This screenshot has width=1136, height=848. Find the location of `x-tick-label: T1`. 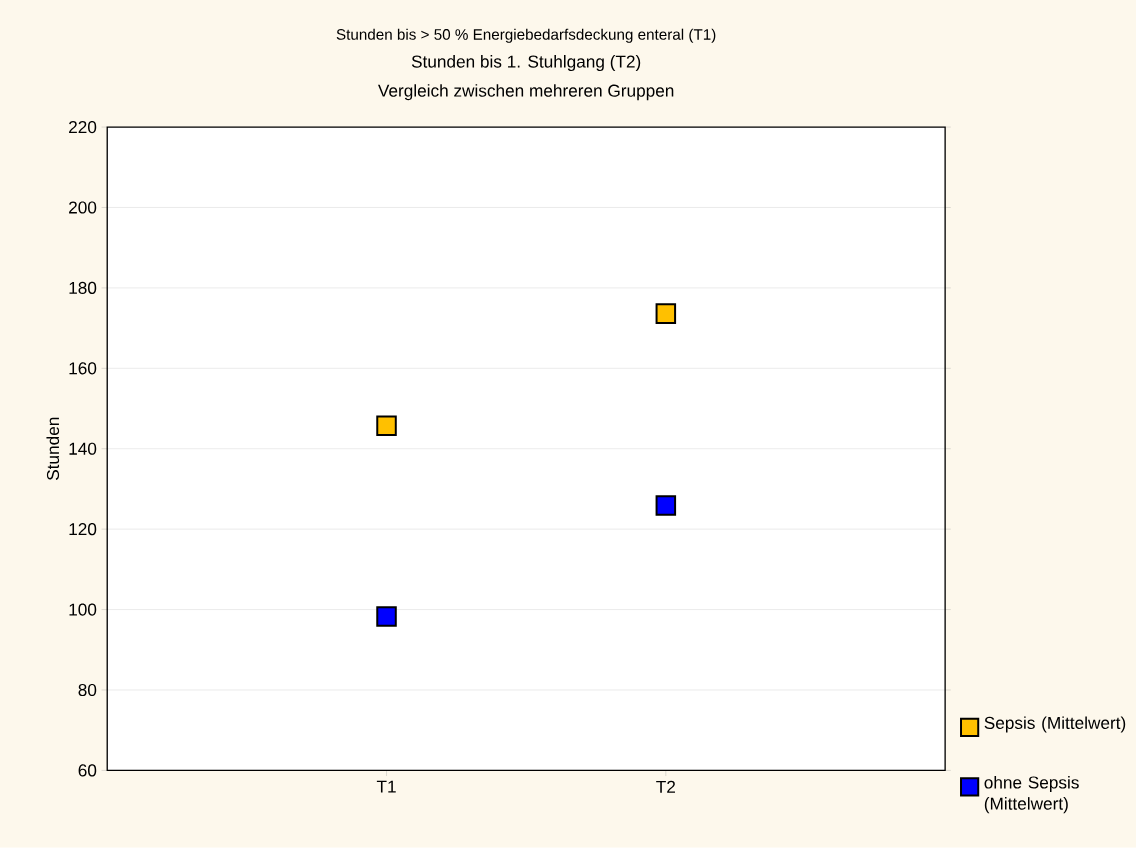

x-tick-label: T1 is located at coordinates (386, 786).